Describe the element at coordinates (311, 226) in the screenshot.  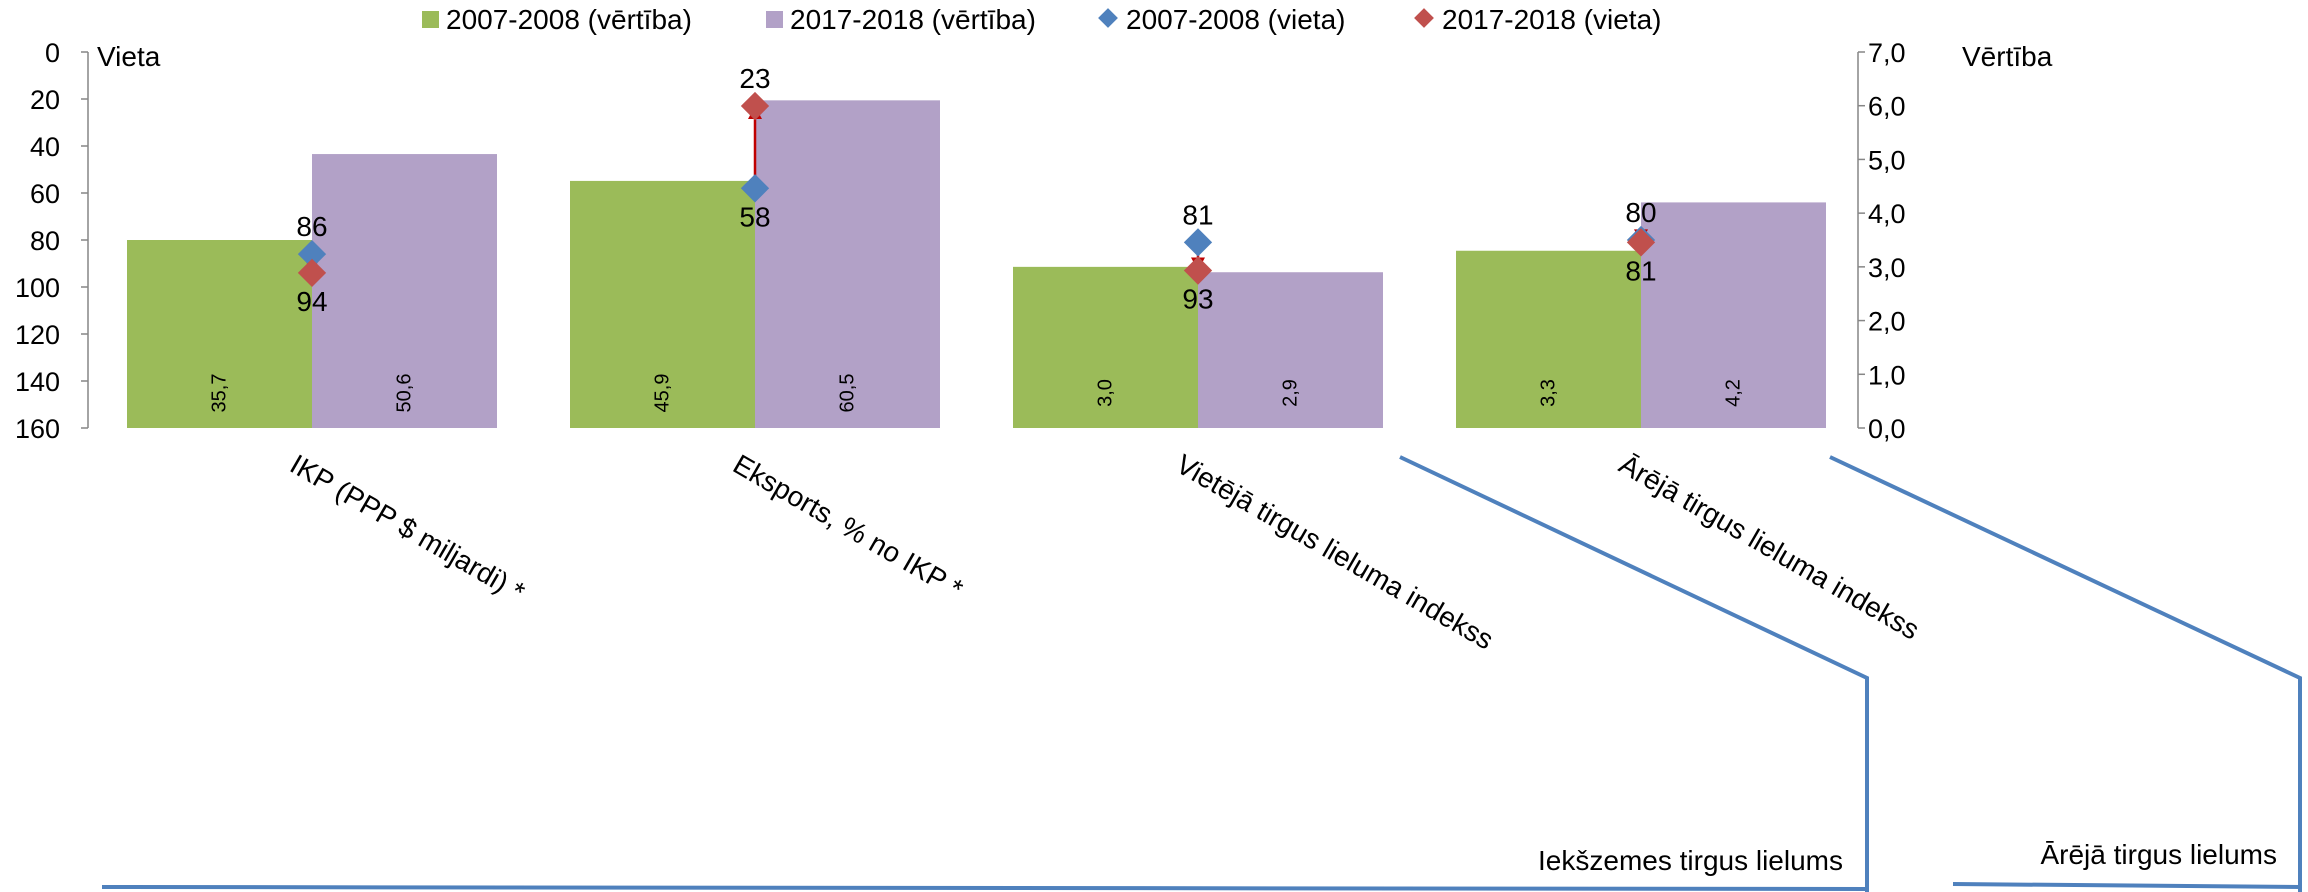
I see `rank-label: 86` at that location.